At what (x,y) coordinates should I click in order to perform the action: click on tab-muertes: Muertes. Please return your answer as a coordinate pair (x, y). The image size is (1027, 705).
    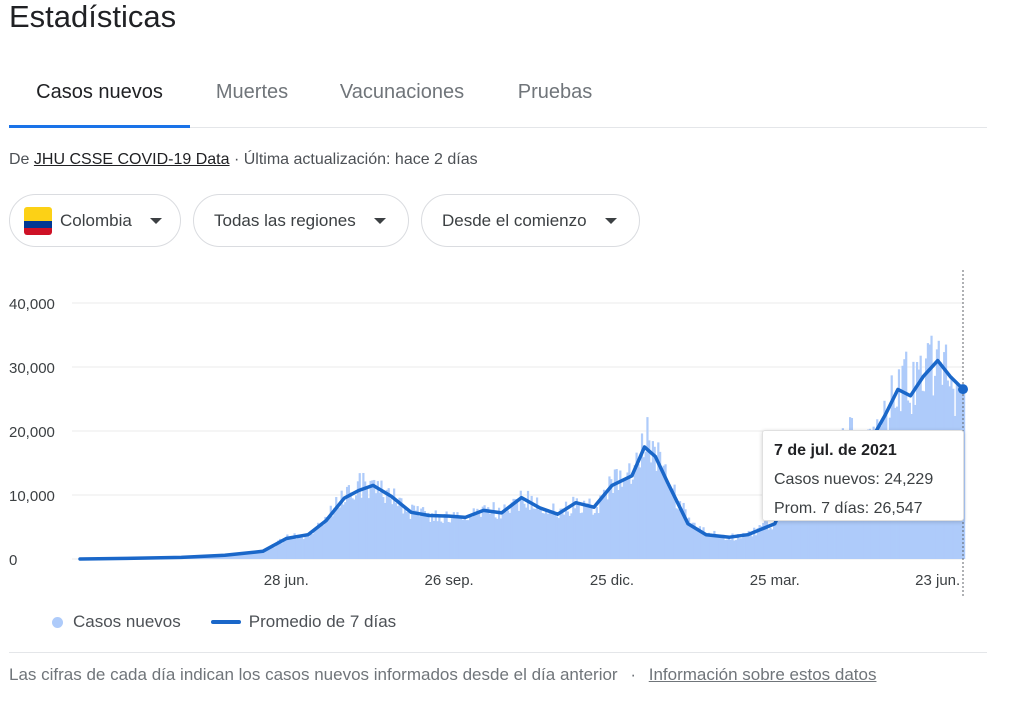
    Looking at the image, I should click on (252, 92).